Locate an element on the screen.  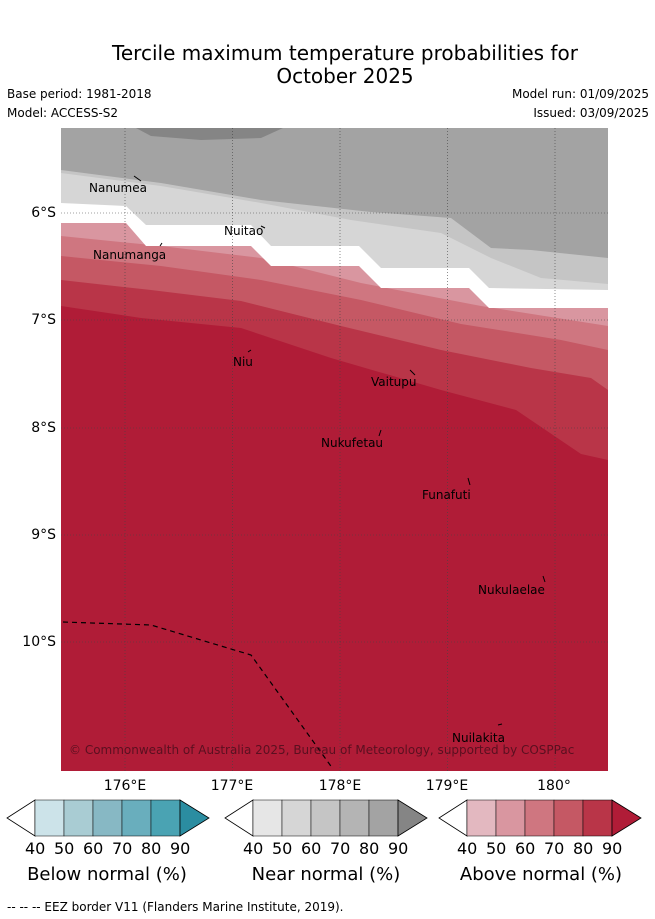
lat-tick-label: 6°S is located at coordinates (43, 213).